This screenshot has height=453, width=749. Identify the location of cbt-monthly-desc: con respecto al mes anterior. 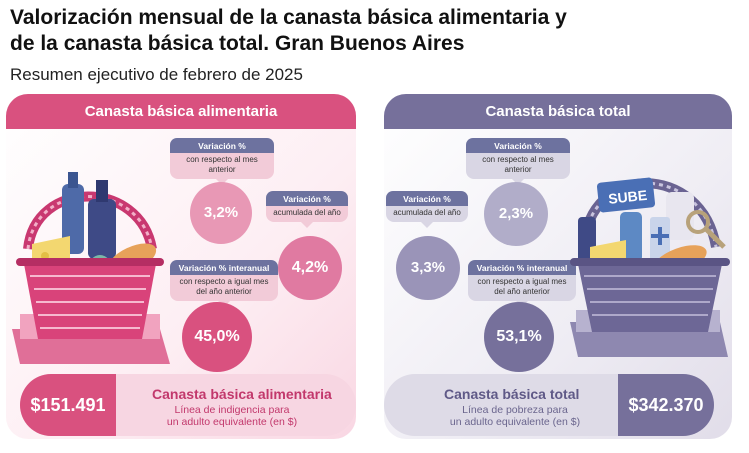
(518, 166).